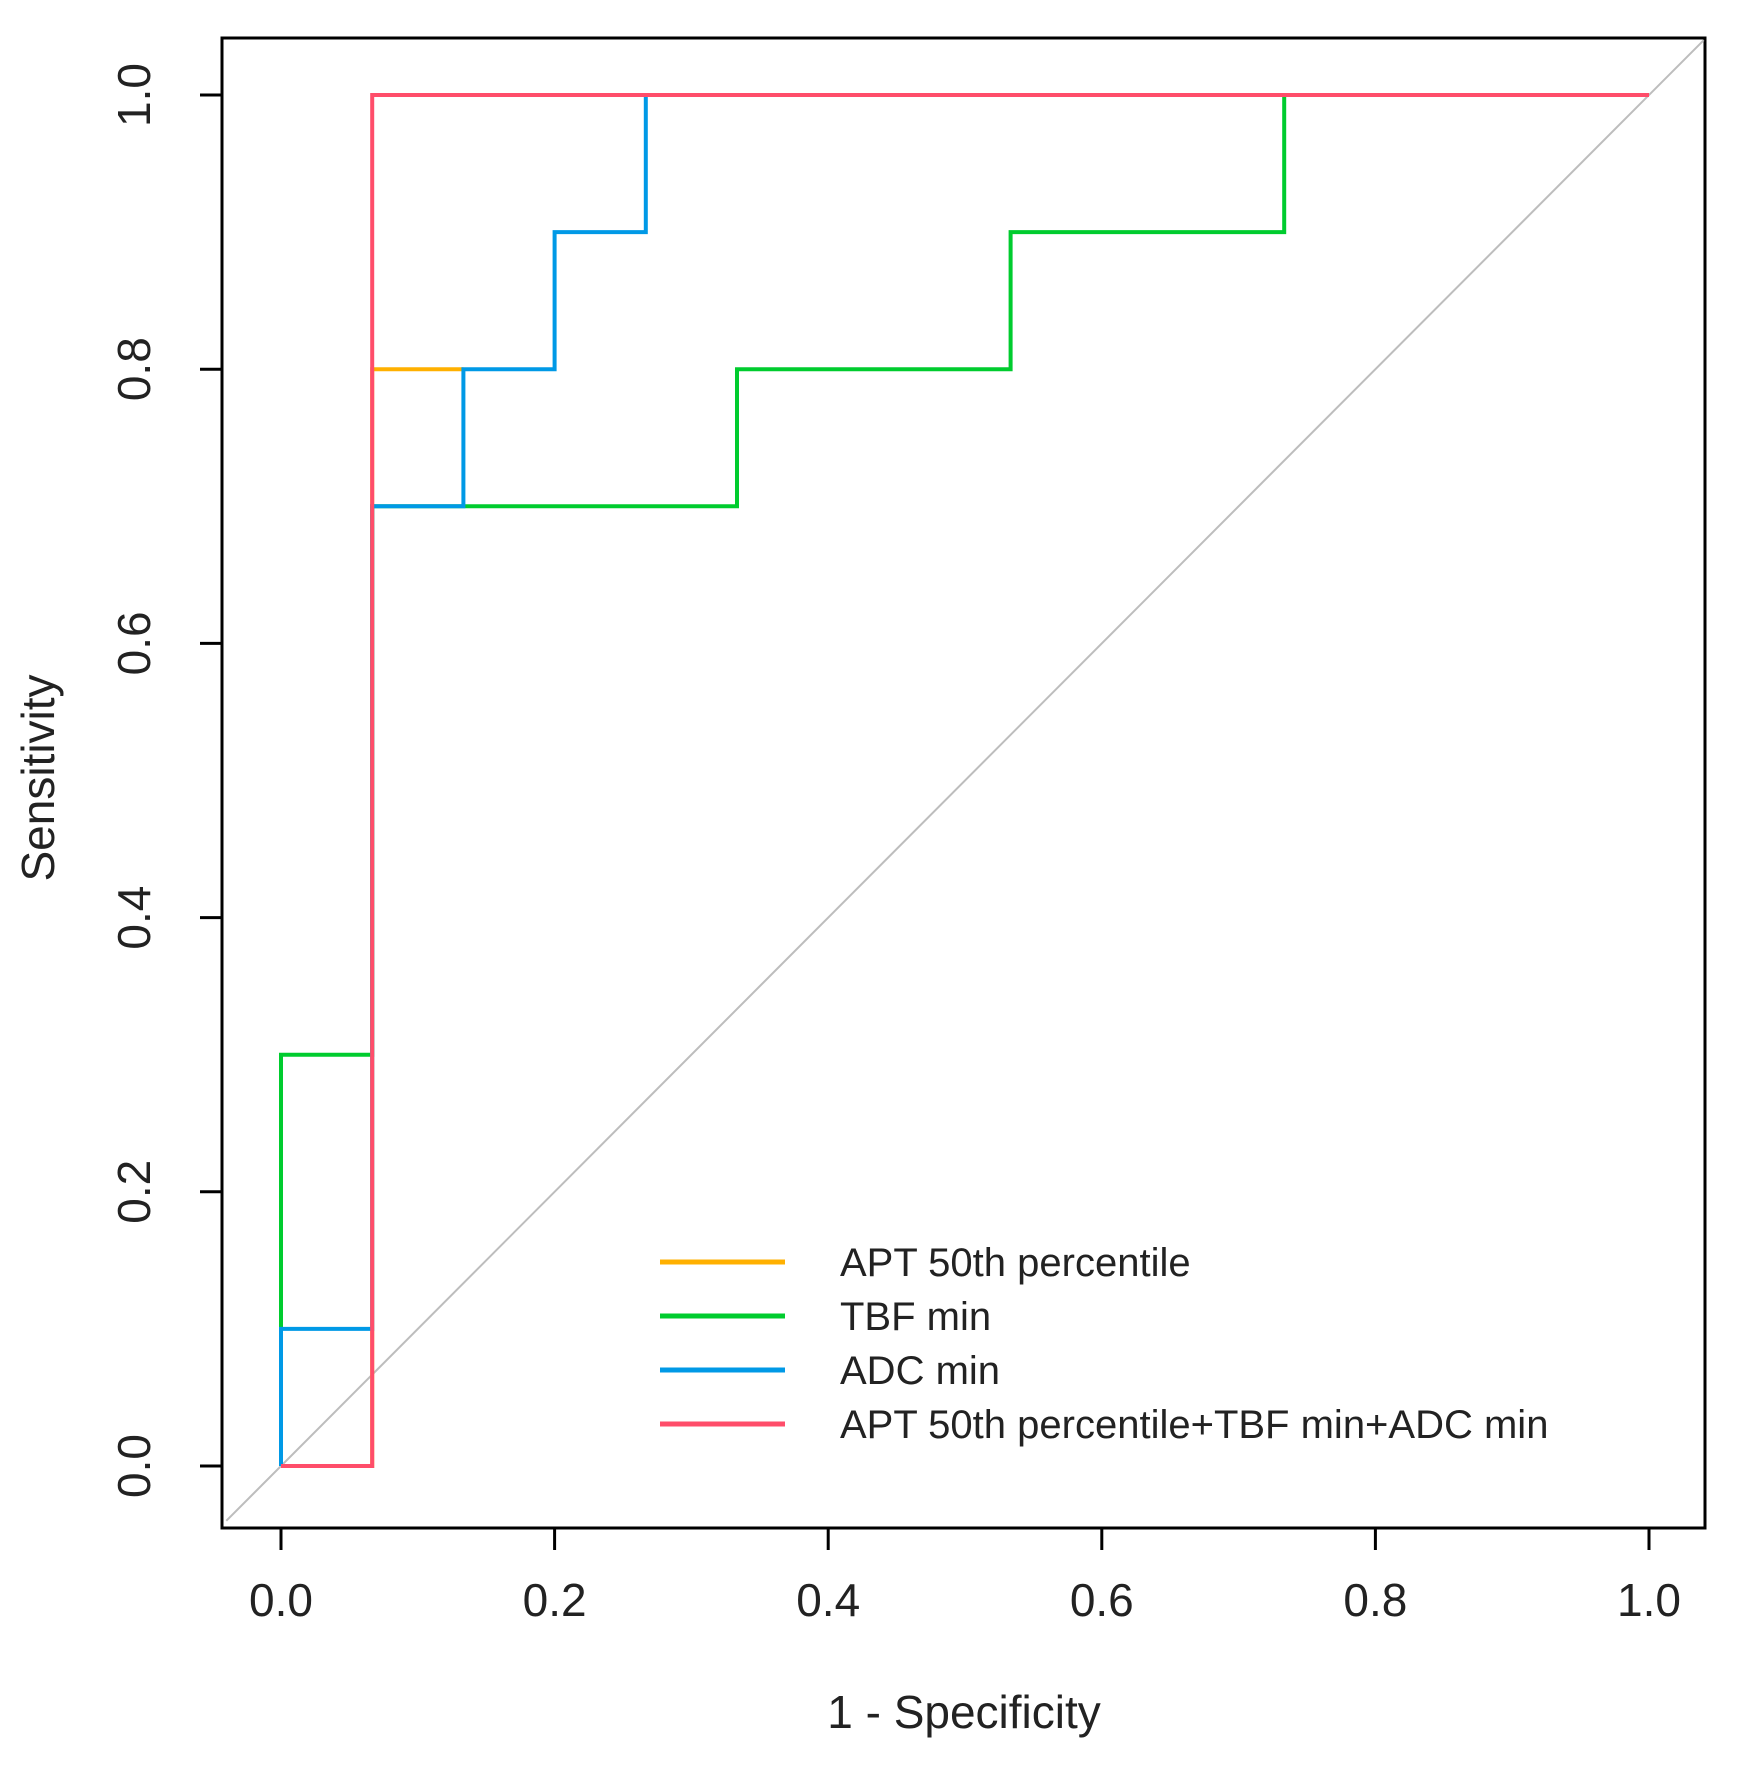 The height and width of the screenshot is (1768, 1739). What do you see at coordinates (166, 780) in the screenshot?
I see `y-axis: 0.0 0.2 0.4 0.6 0.8 1.0` at bounding box center [166, 780].